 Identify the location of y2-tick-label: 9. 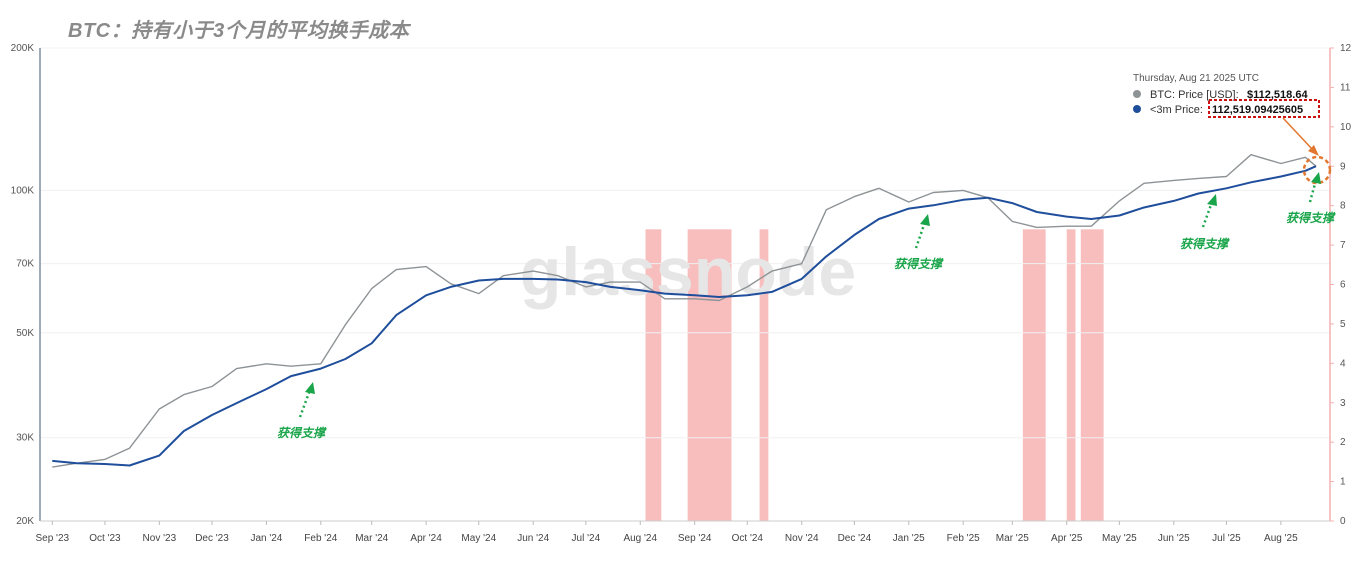
(1343, 166).